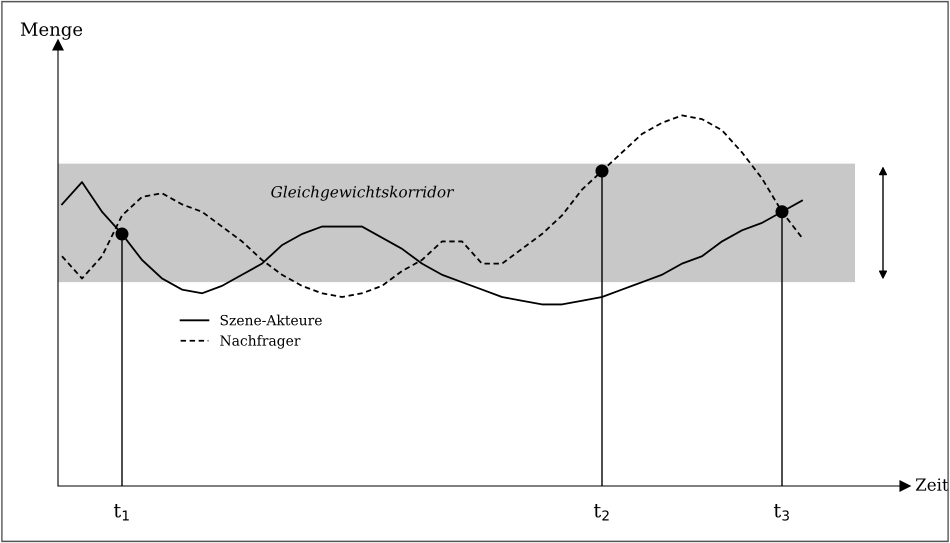 This screenshot has height=543, width=950. I want to click on y-axis-title: Menge, so click(51, 31).